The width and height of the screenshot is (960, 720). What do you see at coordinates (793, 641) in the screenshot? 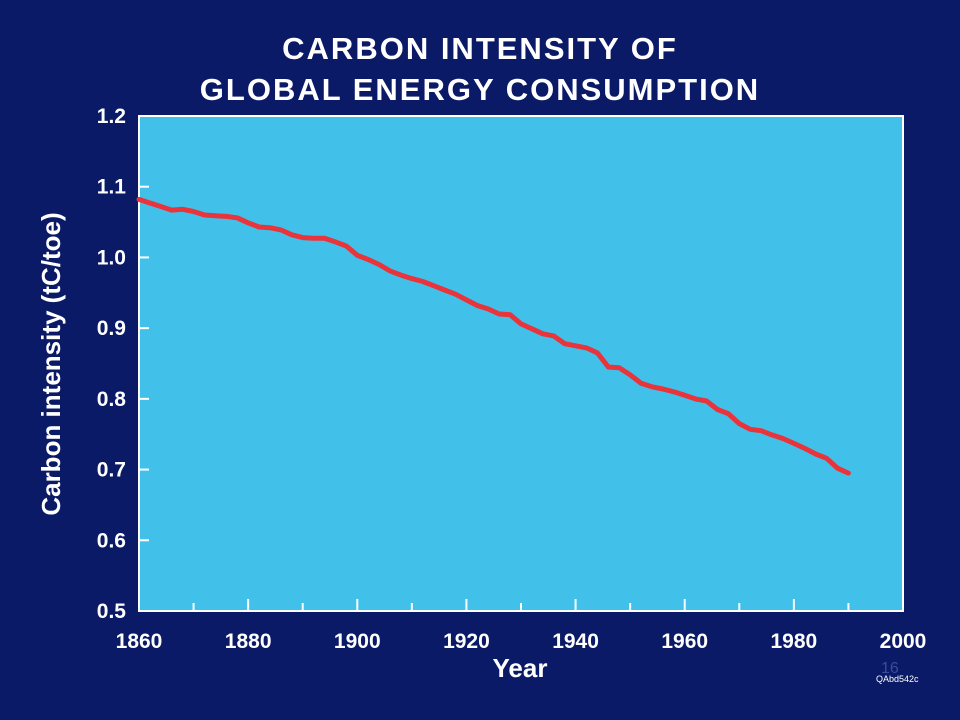
I see `x-tick-label-1980: 1980` at bounding box center [793, 641].